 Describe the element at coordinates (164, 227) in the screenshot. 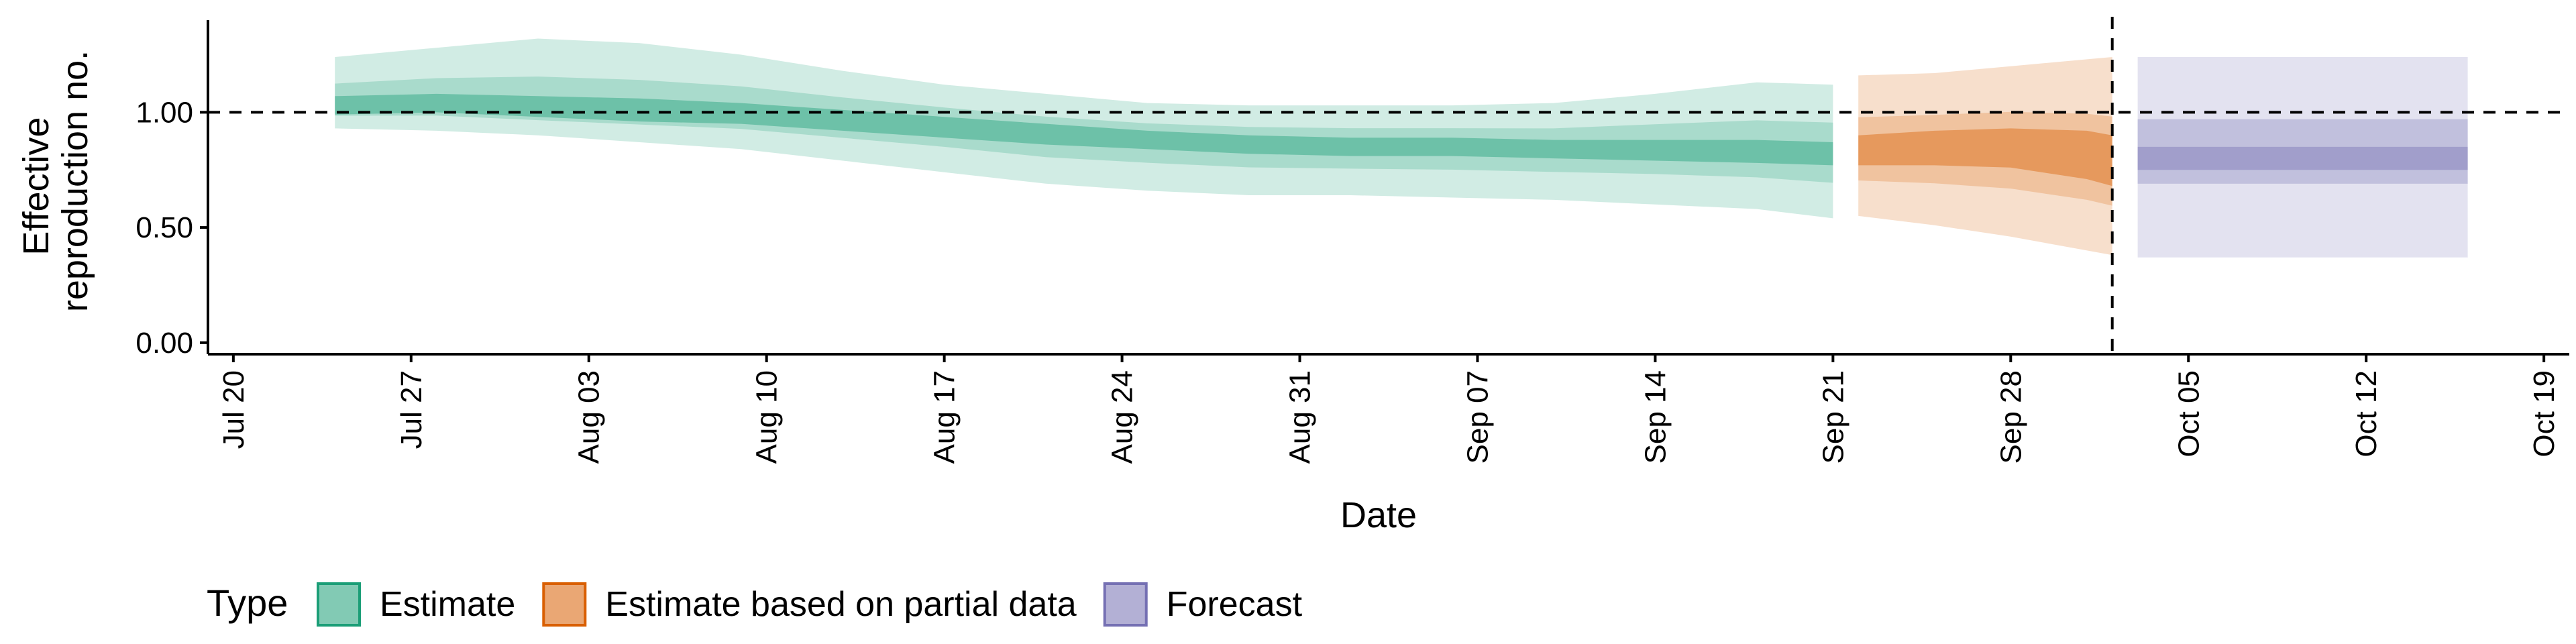

I see `y-tick-label-0.50: 0.50` at that location.